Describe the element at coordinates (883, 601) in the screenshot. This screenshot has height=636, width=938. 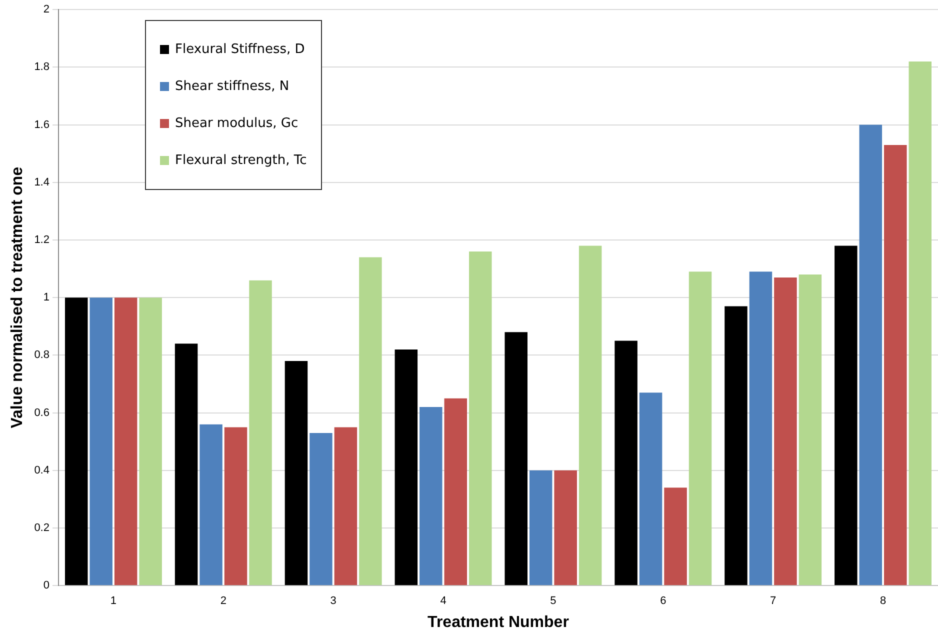
I see `x-tick-label: 8` at that location.